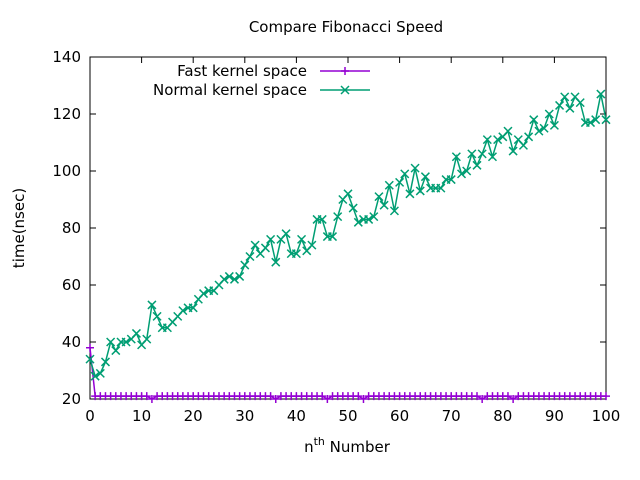  I want to click on x-tick-label: 30, so click(244, 416).